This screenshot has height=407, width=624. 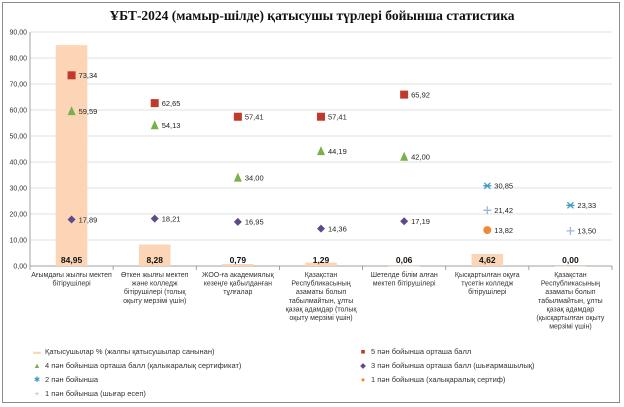 I want to click on legend-item: +1 пән бойынша (шығар есеп), so click(x=89, y=393).